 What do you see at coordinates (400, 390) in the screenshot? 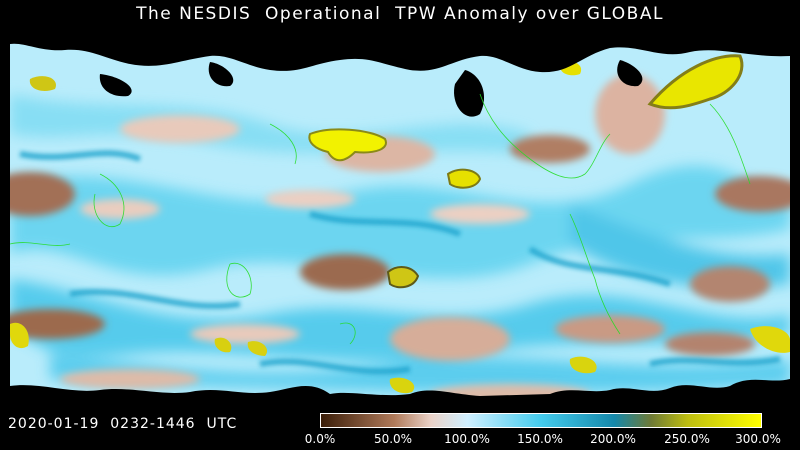
I see `no-data-region-south` at bounding box center [400, 390].